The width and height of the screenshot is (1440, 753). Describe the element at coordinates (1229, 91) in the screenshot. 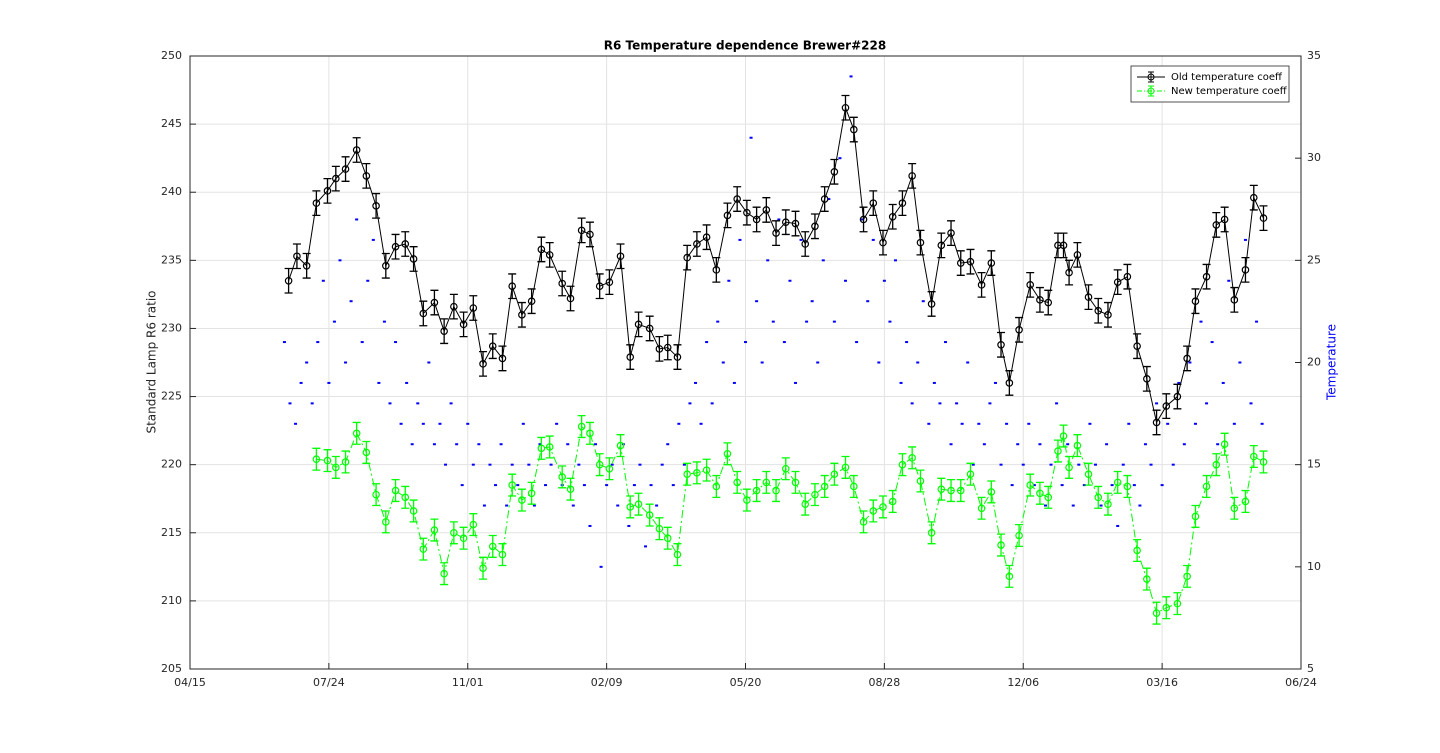

I see `legend-label: New temperature coeff` at that location.